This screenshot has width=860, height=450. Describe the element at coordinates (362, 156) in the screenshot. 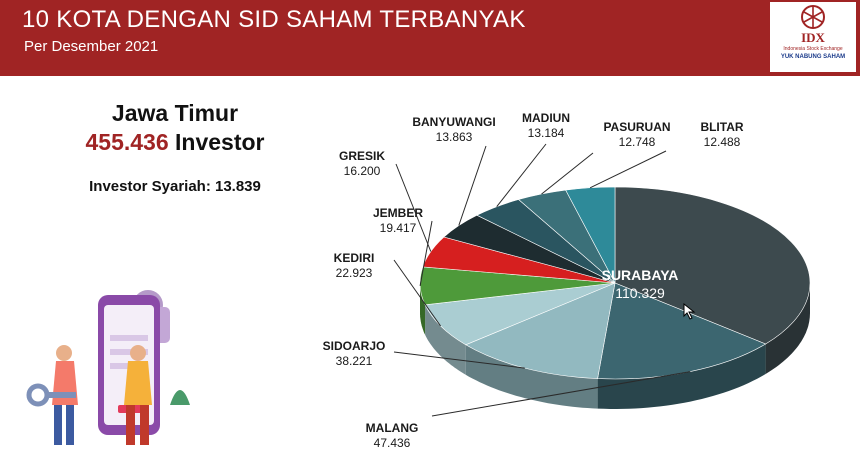

I see `label-name-gresik: GRESIK` at that location.